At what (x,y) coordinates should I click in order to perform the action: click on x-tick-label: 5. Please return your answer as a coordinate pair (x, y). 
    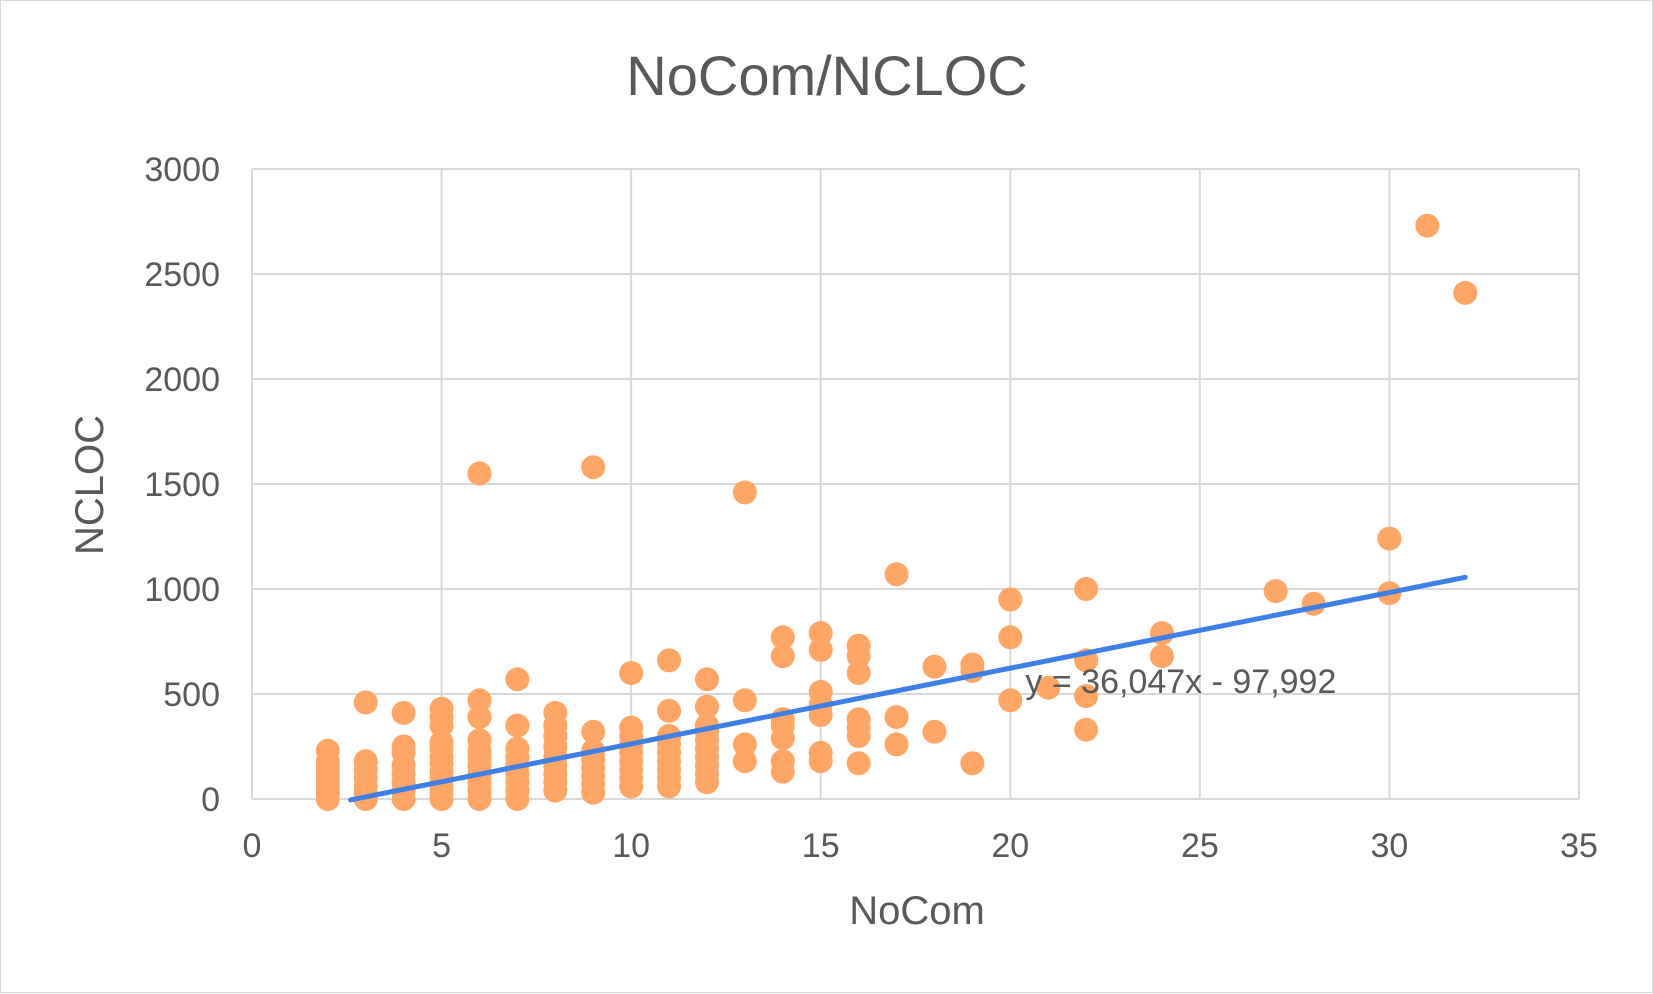
    Looking at the image, I should click on (441, 846).